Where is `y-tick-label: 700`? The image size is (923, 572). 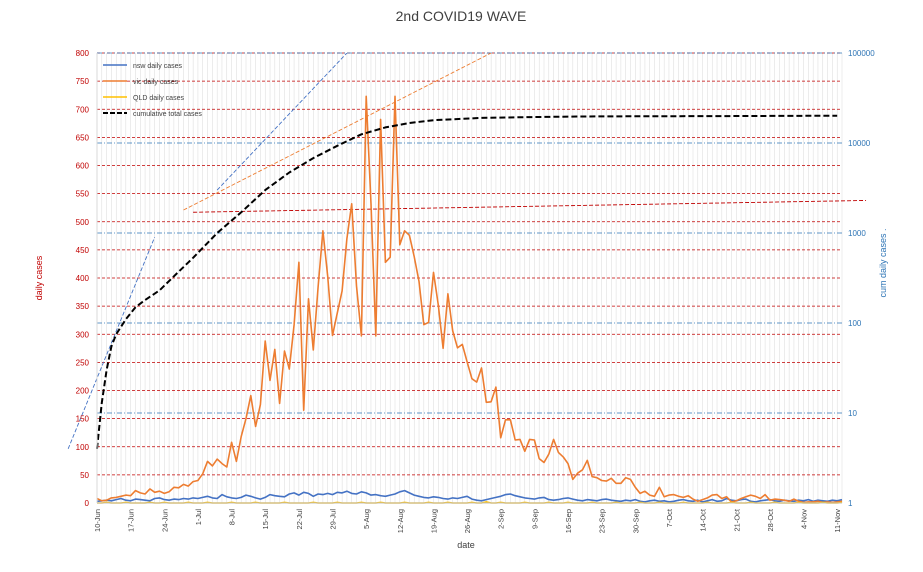 y-tick-label: 700 is located at coordinates (83, 109).